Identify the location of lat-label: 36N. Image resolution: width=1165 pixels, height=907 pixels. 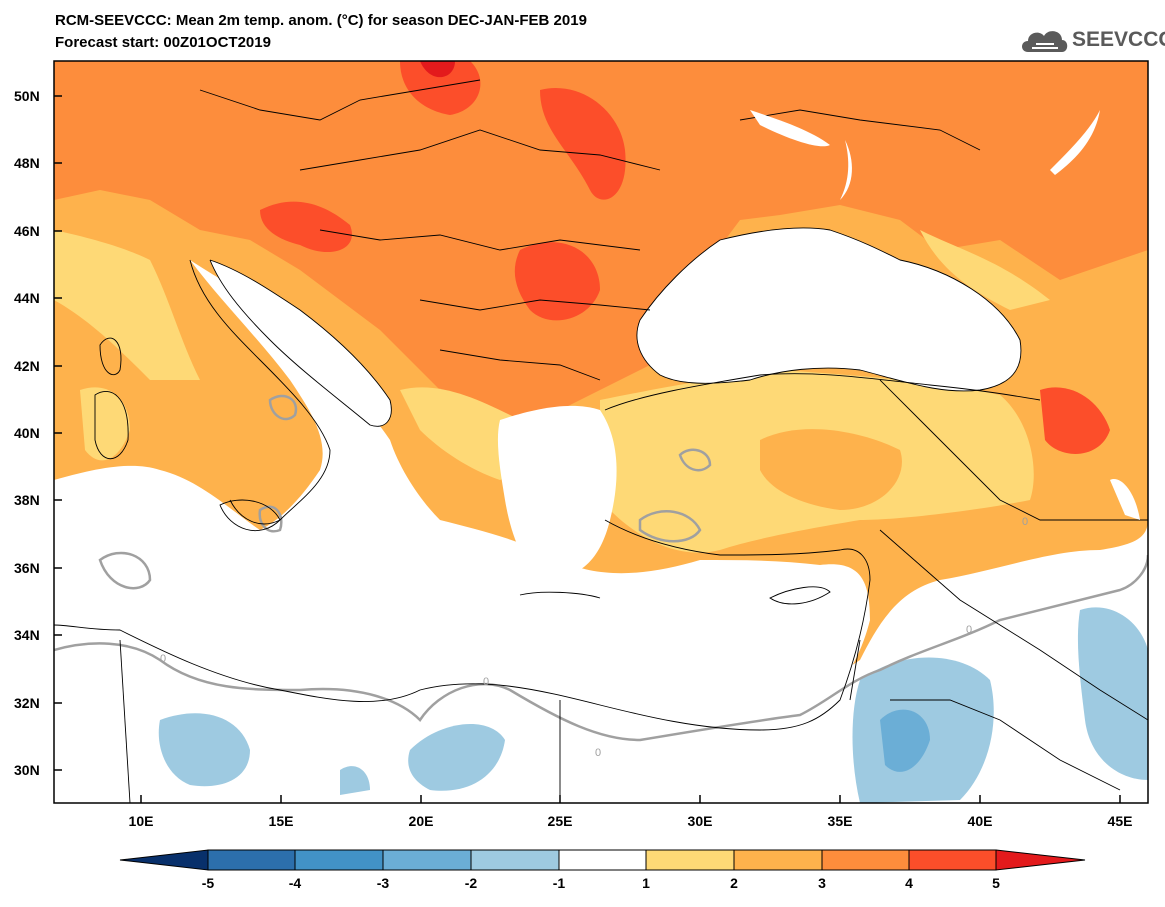
(27, 568).